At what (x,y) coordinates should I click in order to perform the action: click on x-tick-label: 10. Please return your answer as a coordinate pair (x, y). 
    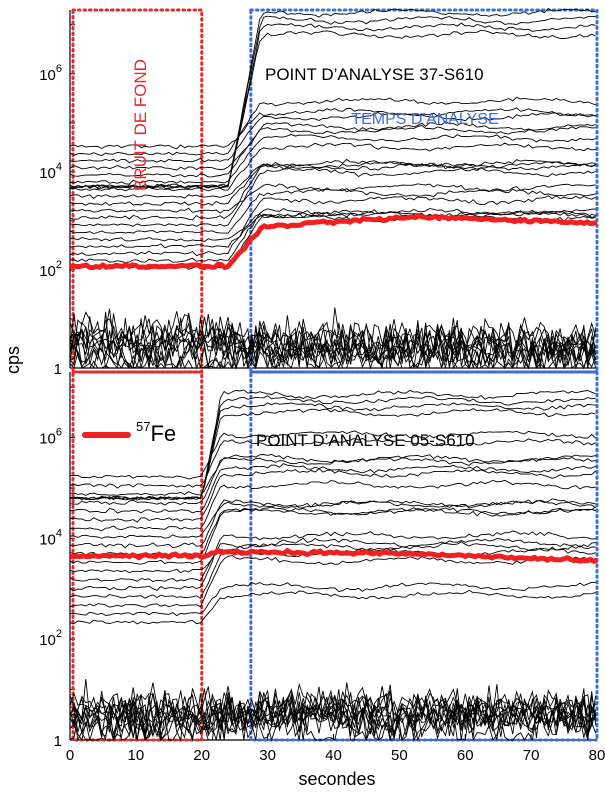
    Looking at the image, I should click on (136, 755).